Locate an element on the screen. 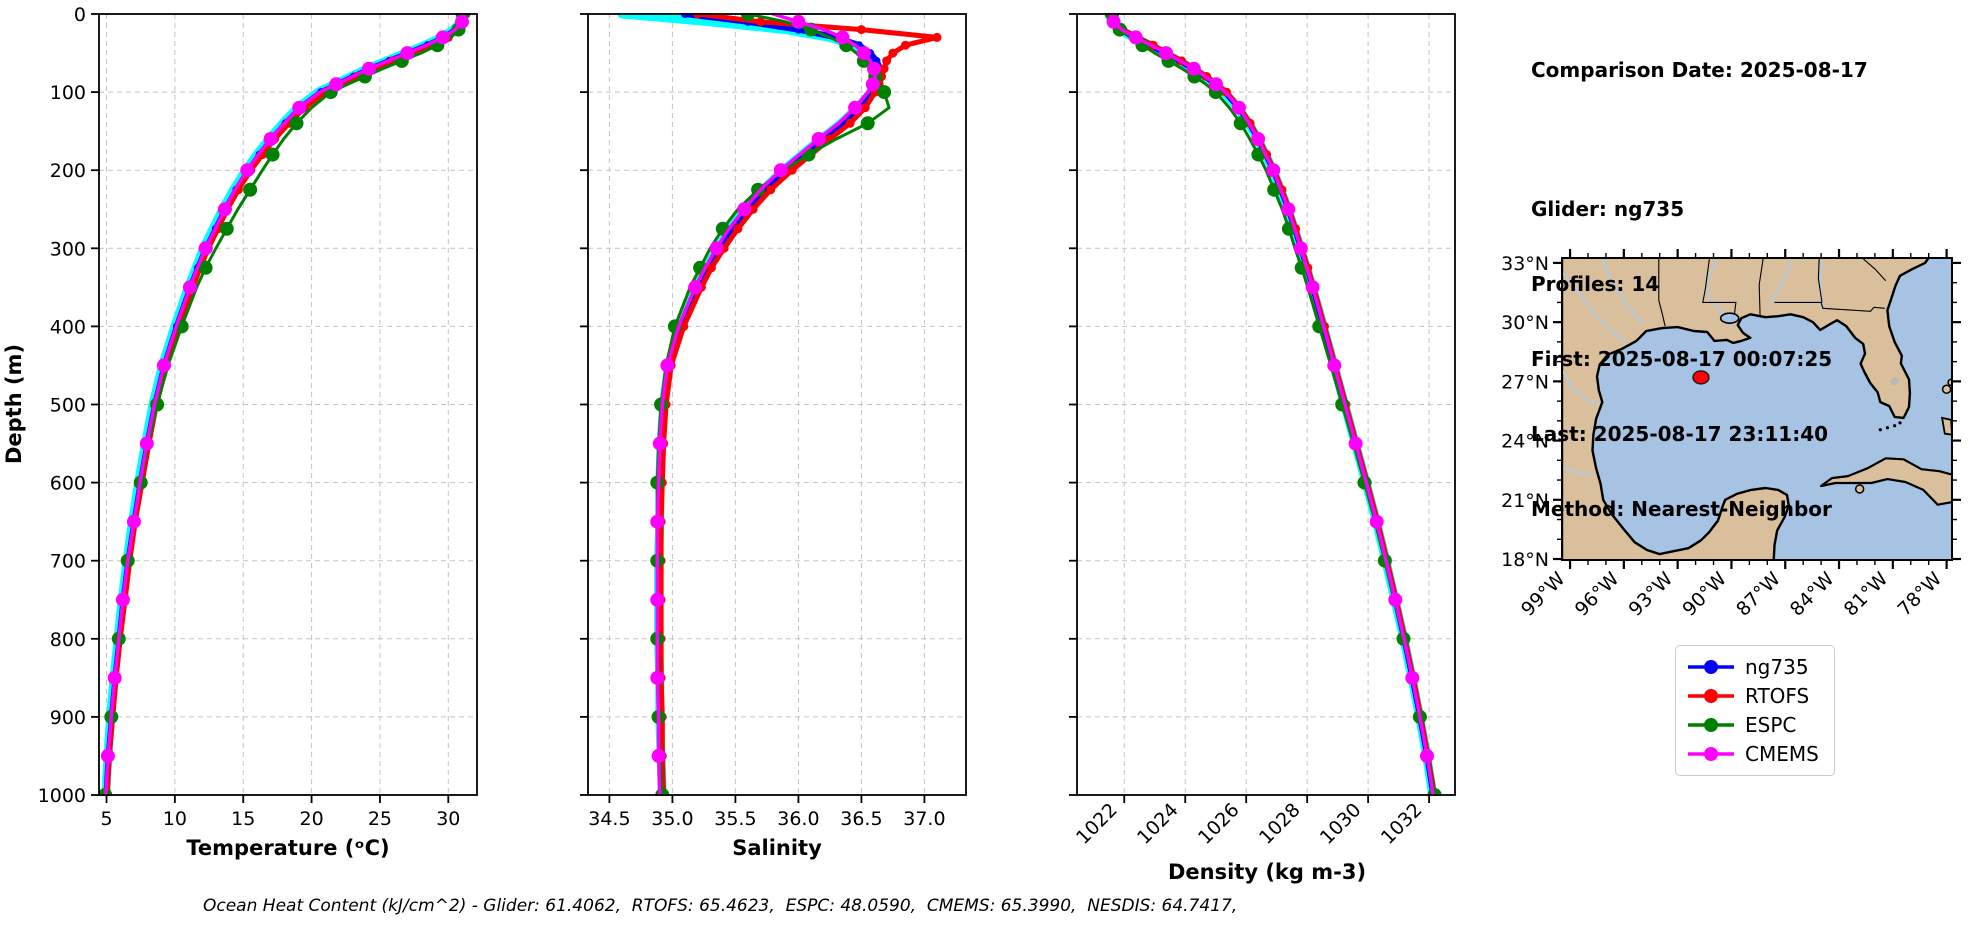  svg-text: 93°W is located at coordinates (1651, 594).